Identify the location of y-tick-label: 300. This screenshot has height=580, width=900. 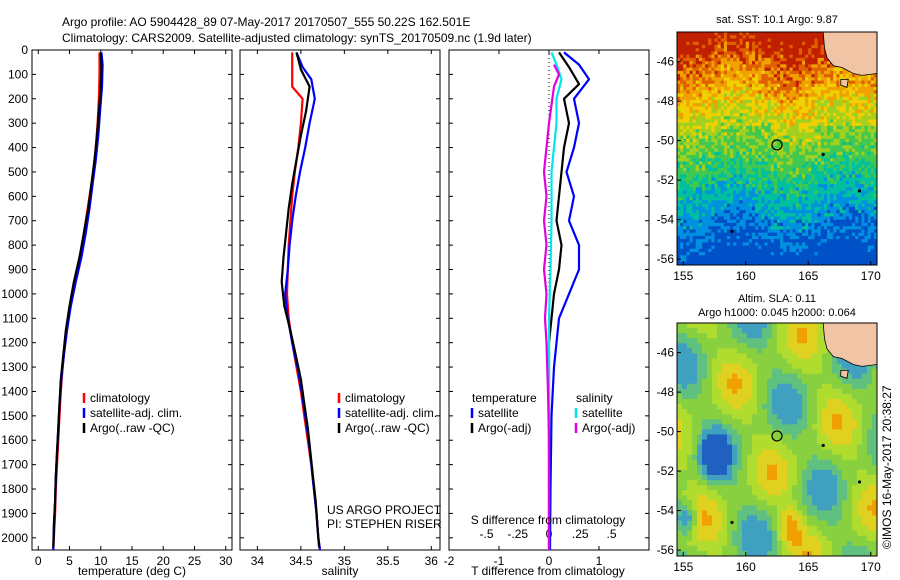
(18, 123).